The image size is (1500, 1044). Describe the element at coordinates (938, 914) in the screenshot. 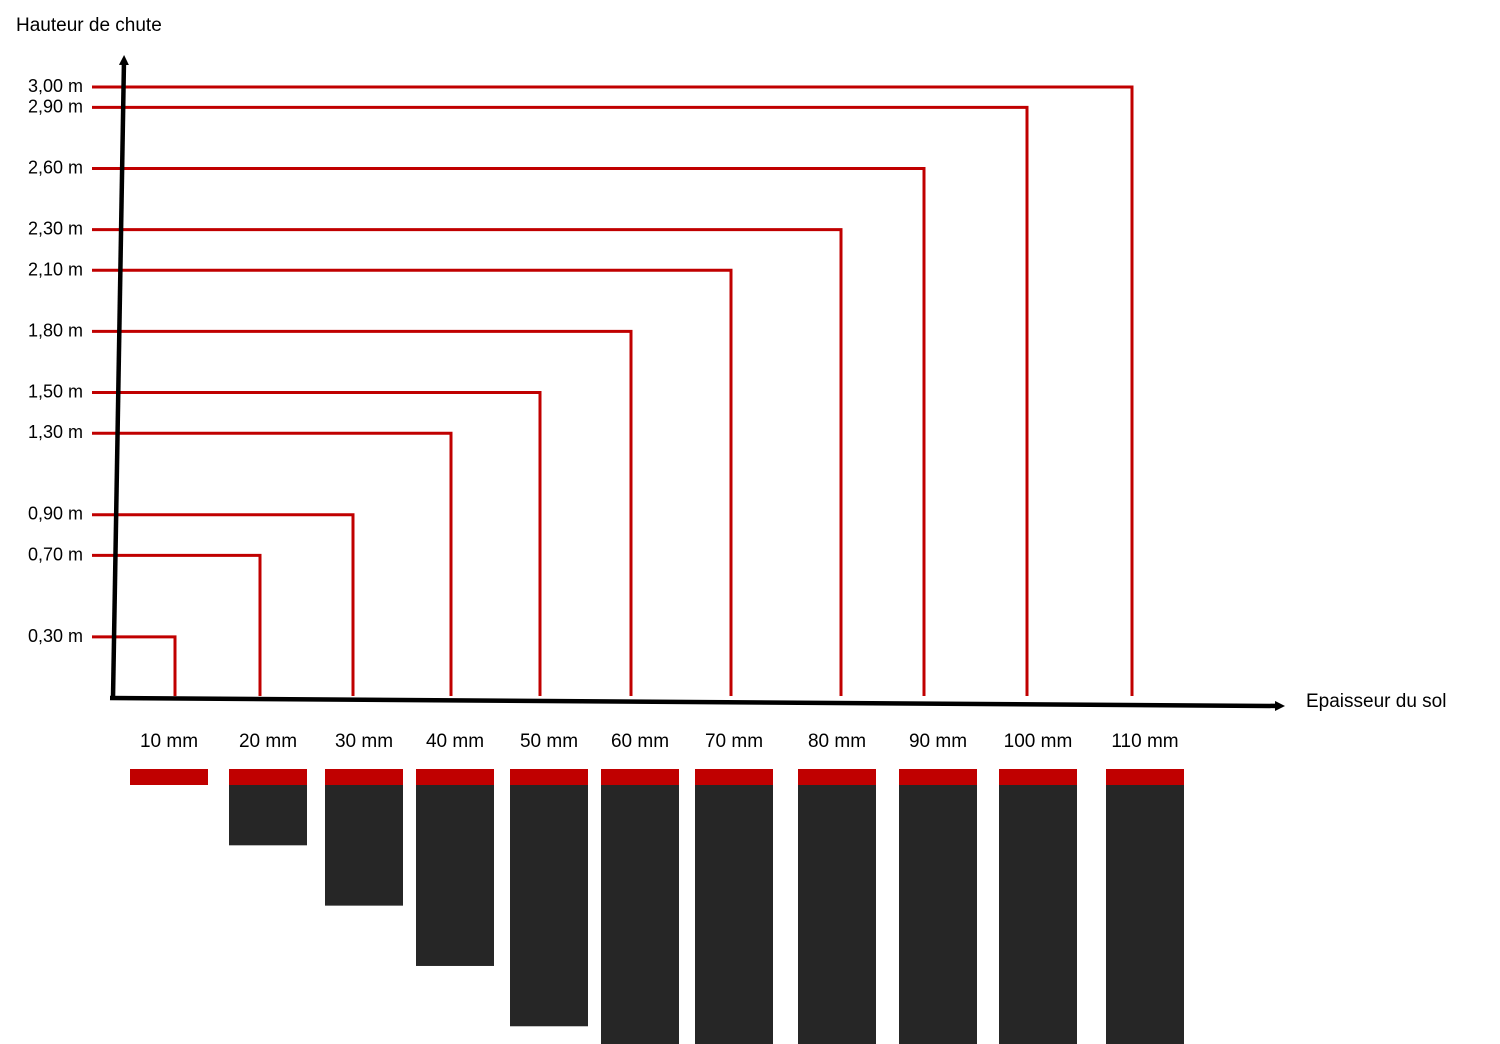

I see `mat-body-90mm` at that location.